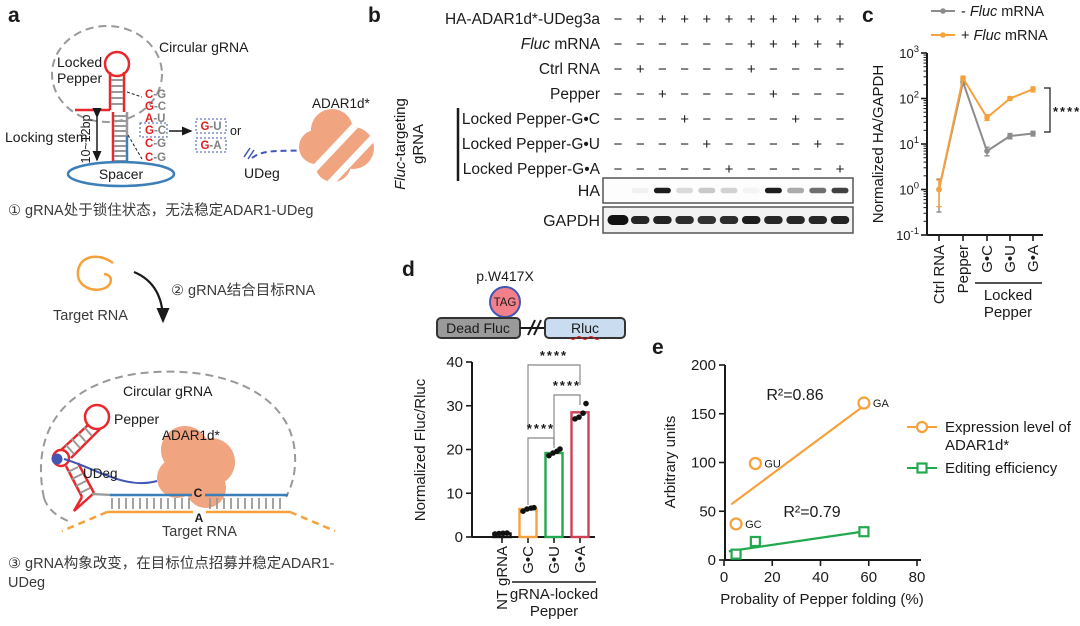  What do you see at coordinates (963, 269) in the screenshot?
I see `c-x-category-label: Pepper` at bounding box center [963, 269].